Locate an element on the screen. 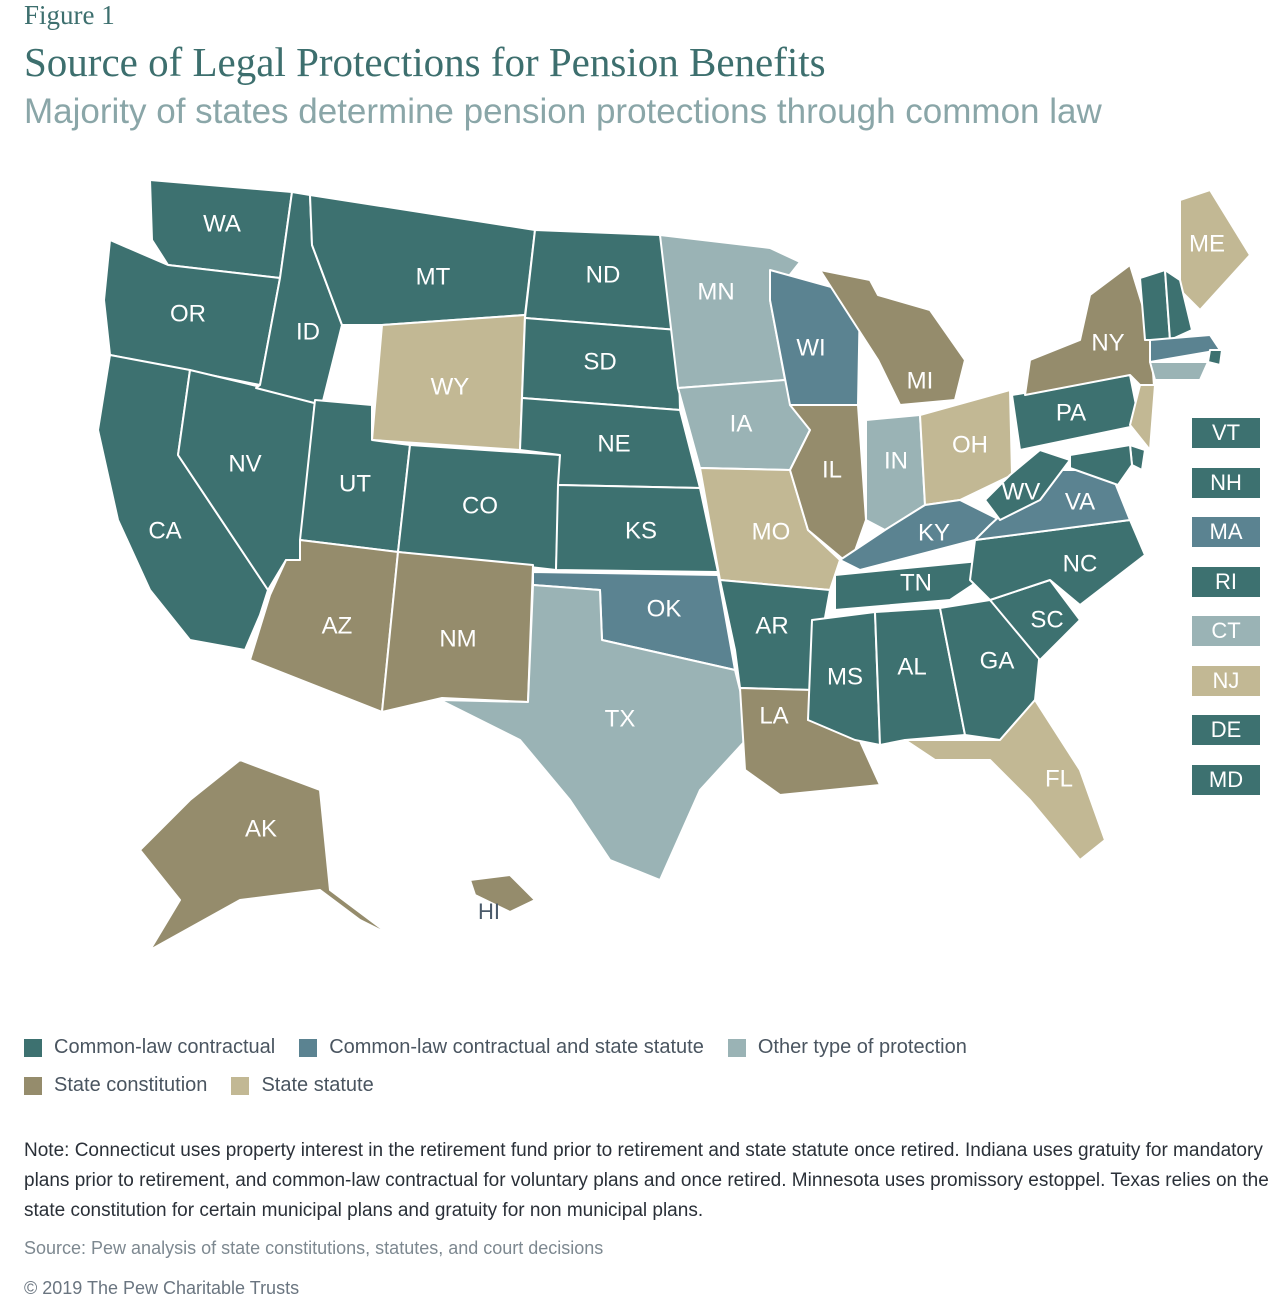 The height and width of the screenshot is (1314, 1282). side-box-nh: NH is located at coordinates (1226, 482).